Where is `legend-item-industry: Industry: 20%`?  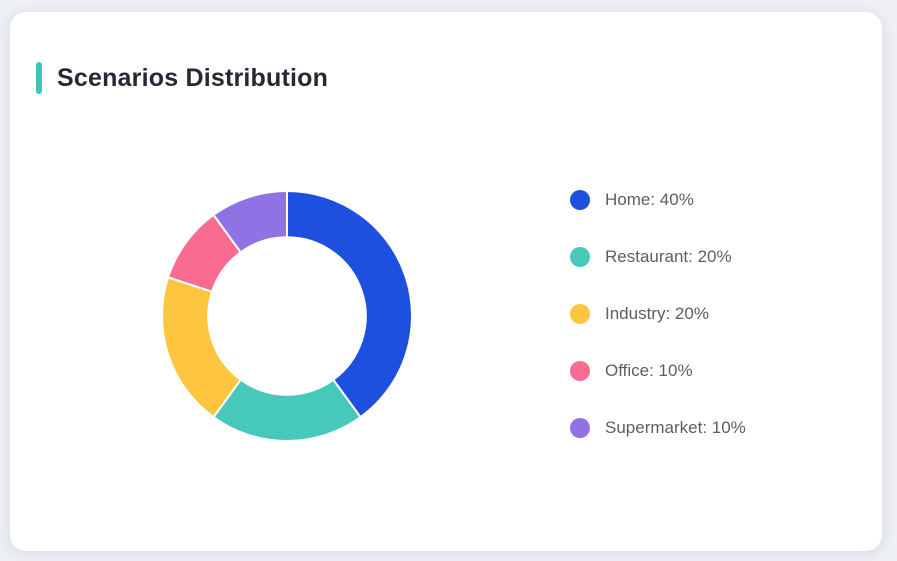 legend-item-industry: Industry: 20% is located at coordinates (658, 314).